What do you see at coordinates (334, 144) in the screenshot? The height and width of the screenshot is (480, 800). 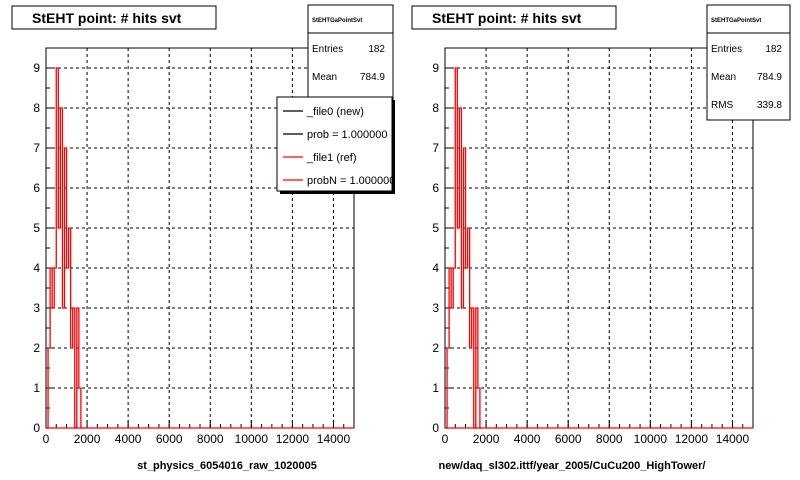 I see `legend-box` at bounding box center [334, 144].